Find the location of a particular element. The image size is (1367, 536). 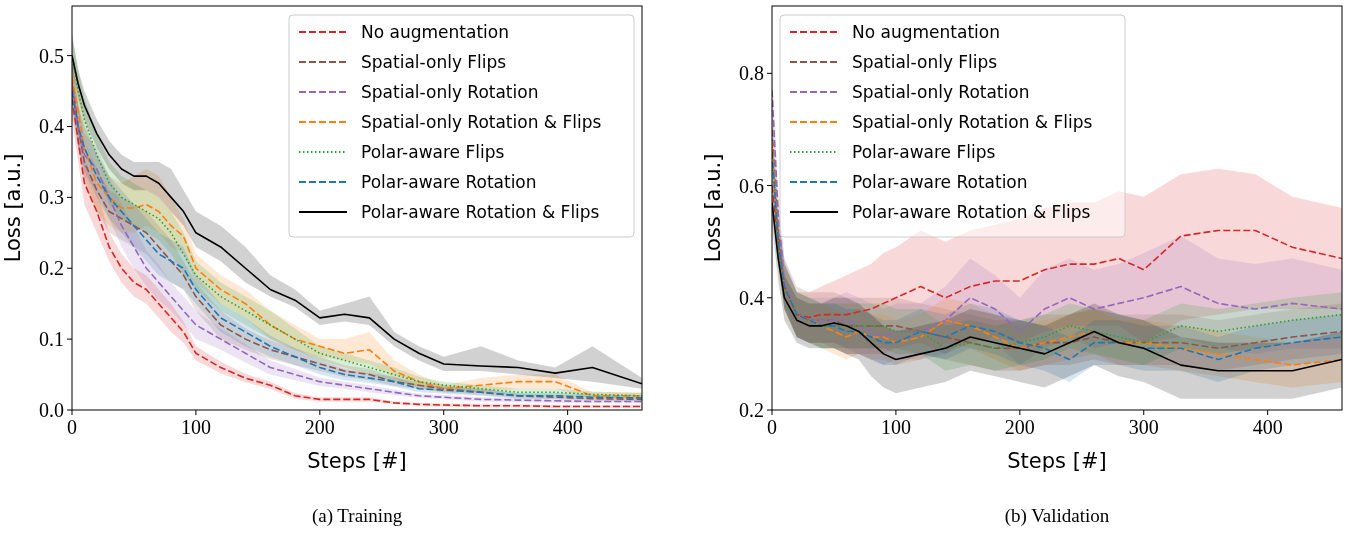

y-tick-label: 0.3 is located at coordinates (51, 197).